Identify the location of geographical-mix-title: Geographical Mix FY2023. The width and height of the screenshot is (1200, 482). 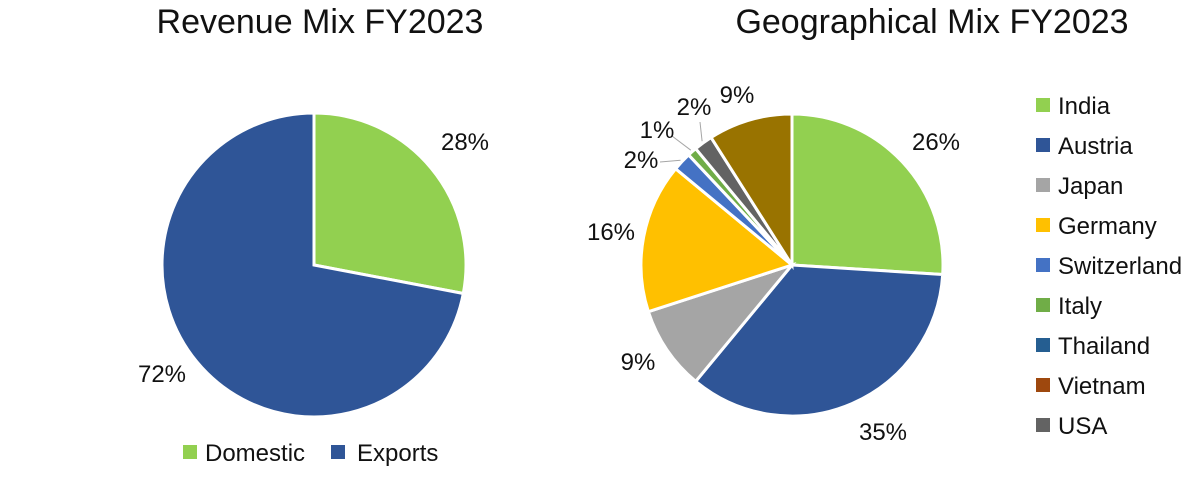
(931, 22).